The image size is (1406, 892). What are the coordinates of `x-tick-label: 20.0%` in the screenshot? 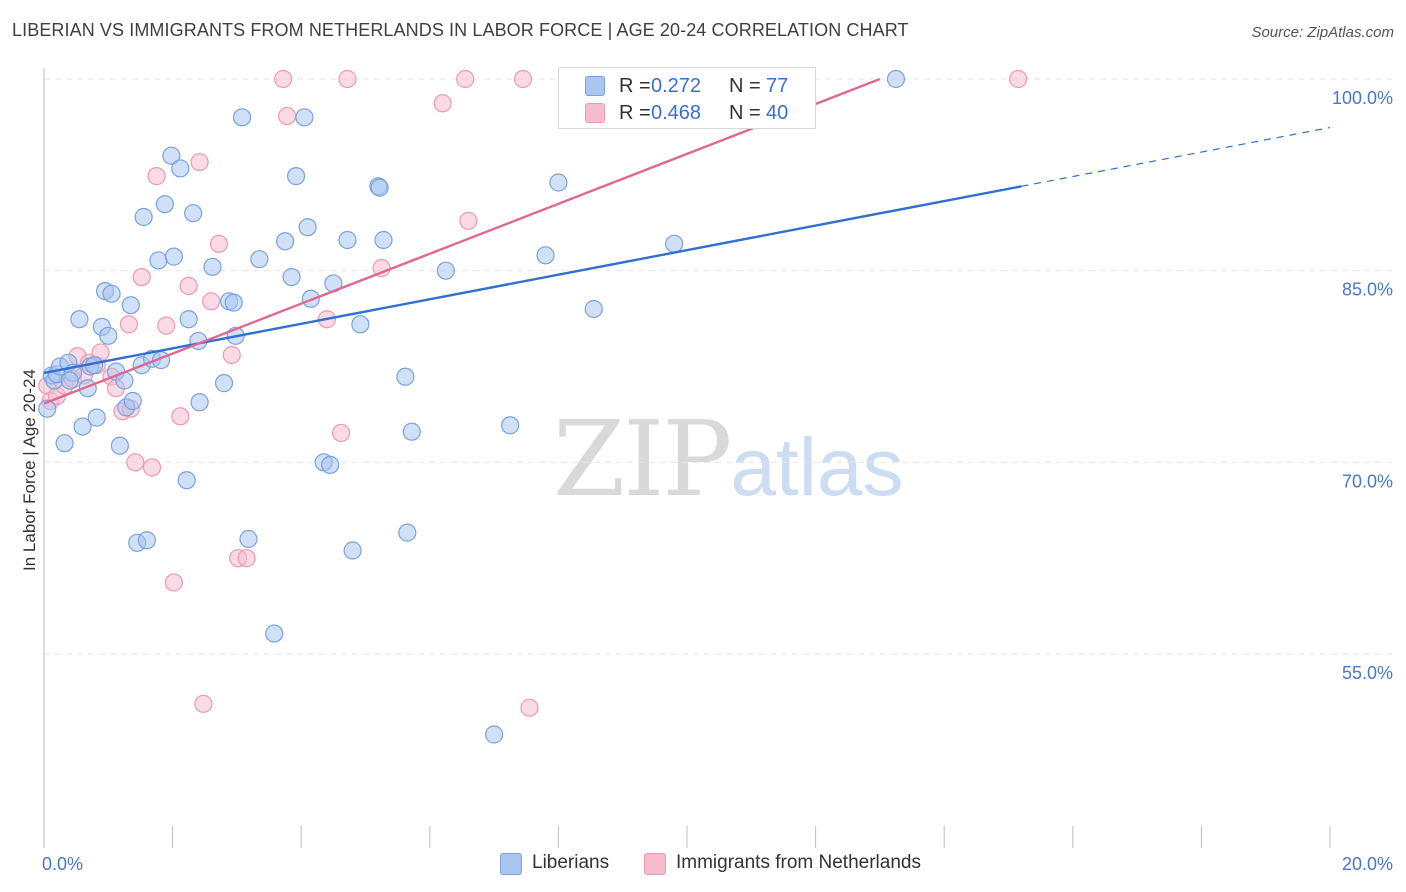 It's located at (1367, 864).